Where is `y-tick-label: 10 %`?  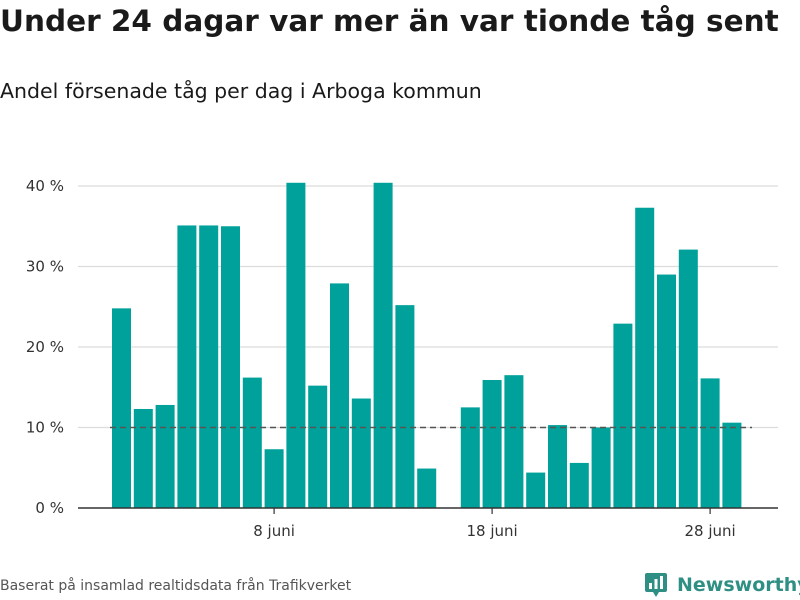
y-tick-label: 10 % is located at coordinates (45, 428).